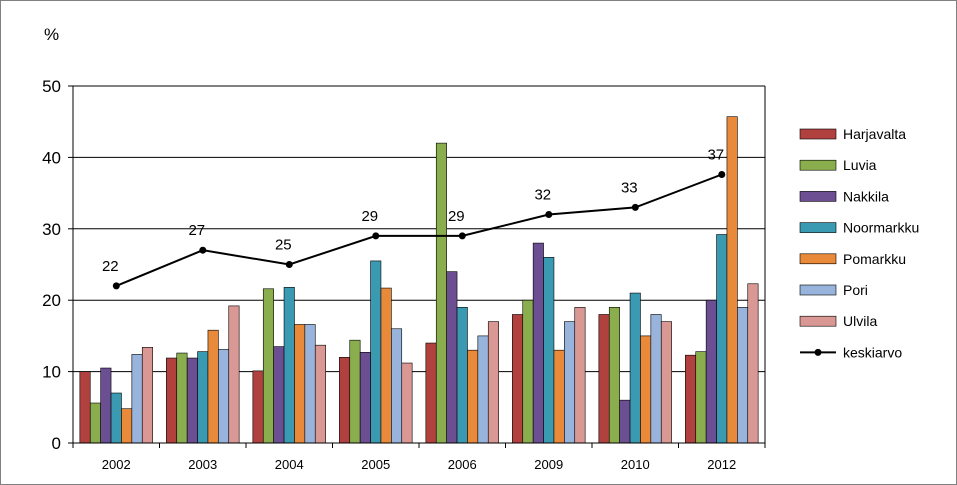  I want to click on bar-pori-2002, so click(137, 399).